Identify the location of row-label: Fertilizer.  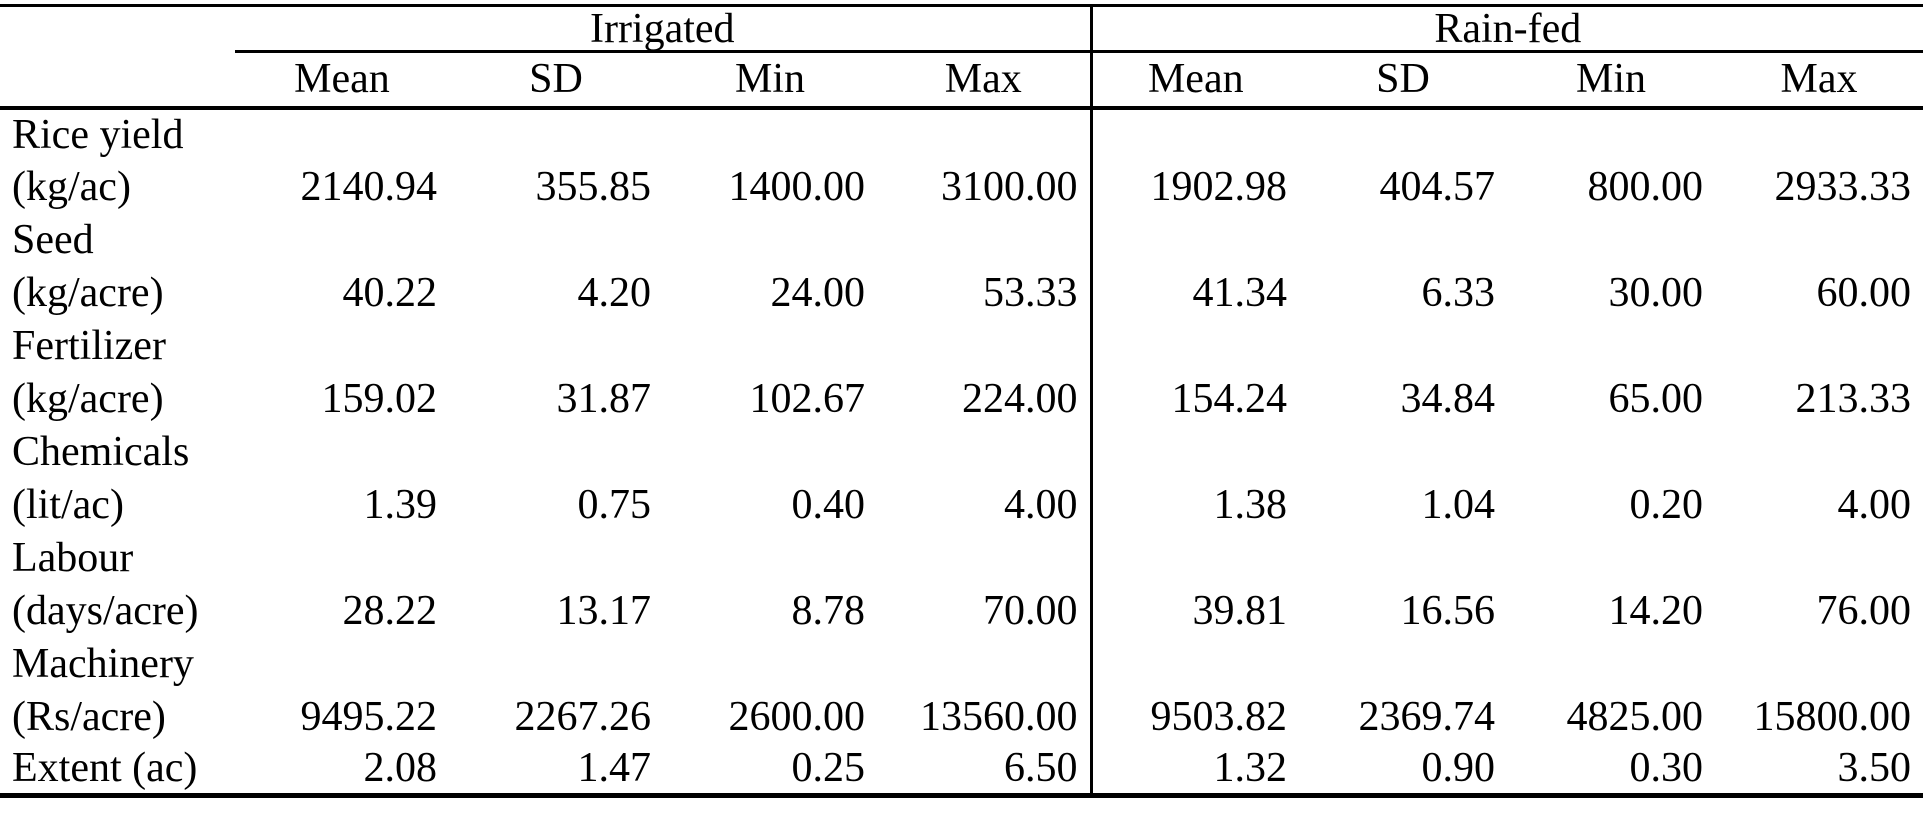
(89, 345).